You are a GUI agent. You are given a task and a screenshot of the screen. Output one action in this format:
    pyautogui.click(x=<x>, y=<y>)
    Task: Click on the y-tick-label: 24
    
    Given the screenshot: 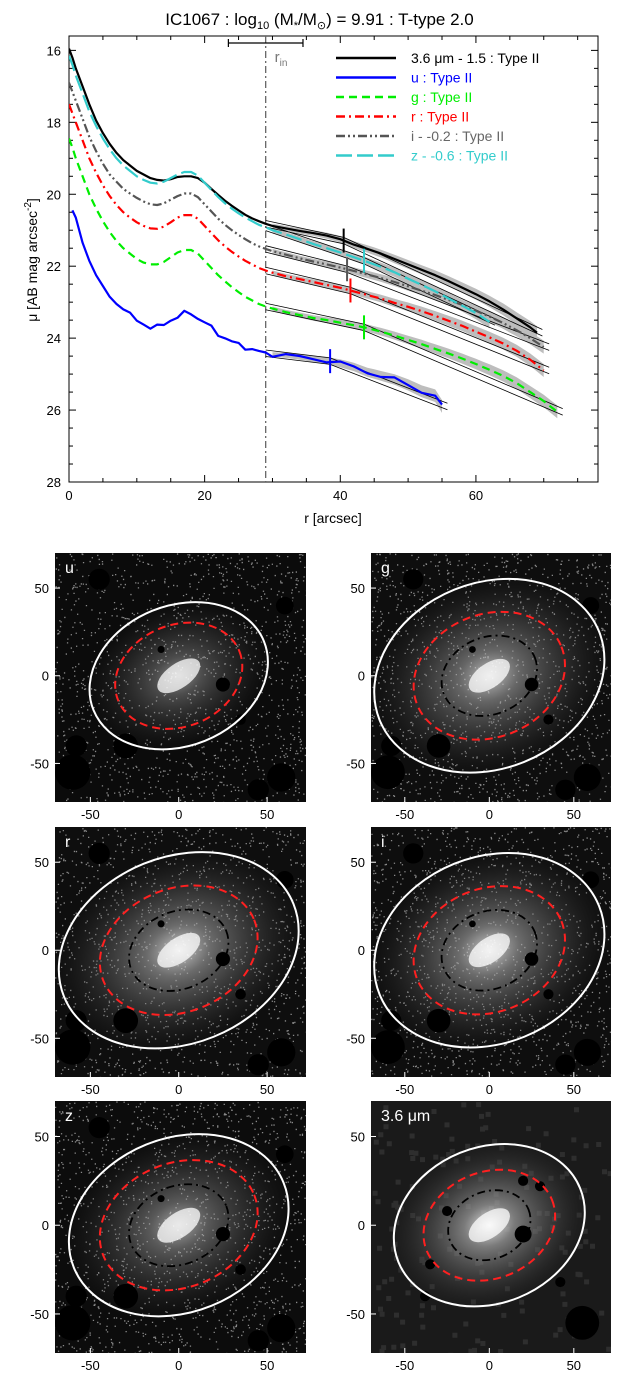 What is the action you would take?
    pyautogui.click(x=54, y=338)
    